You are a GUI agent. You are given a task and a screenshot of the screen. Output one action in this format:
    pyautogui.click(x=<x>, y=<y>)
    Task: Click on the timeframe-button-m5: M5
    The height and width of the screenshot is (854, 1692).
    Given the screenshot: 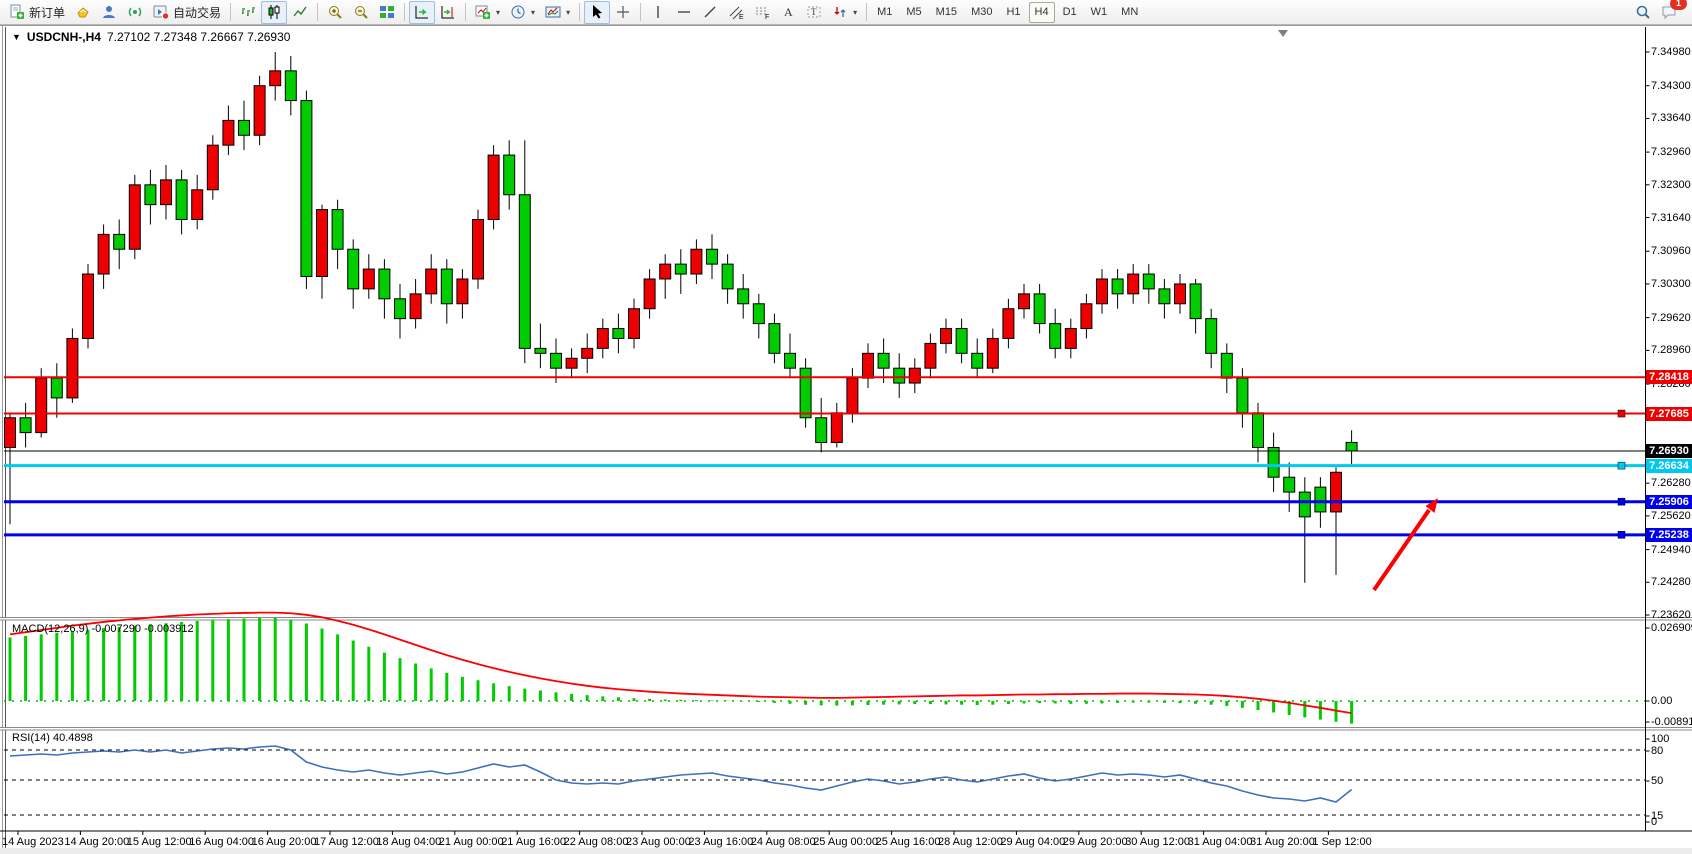 What is the action you would take?
    pyautogui.click(x=914, y=11)
    